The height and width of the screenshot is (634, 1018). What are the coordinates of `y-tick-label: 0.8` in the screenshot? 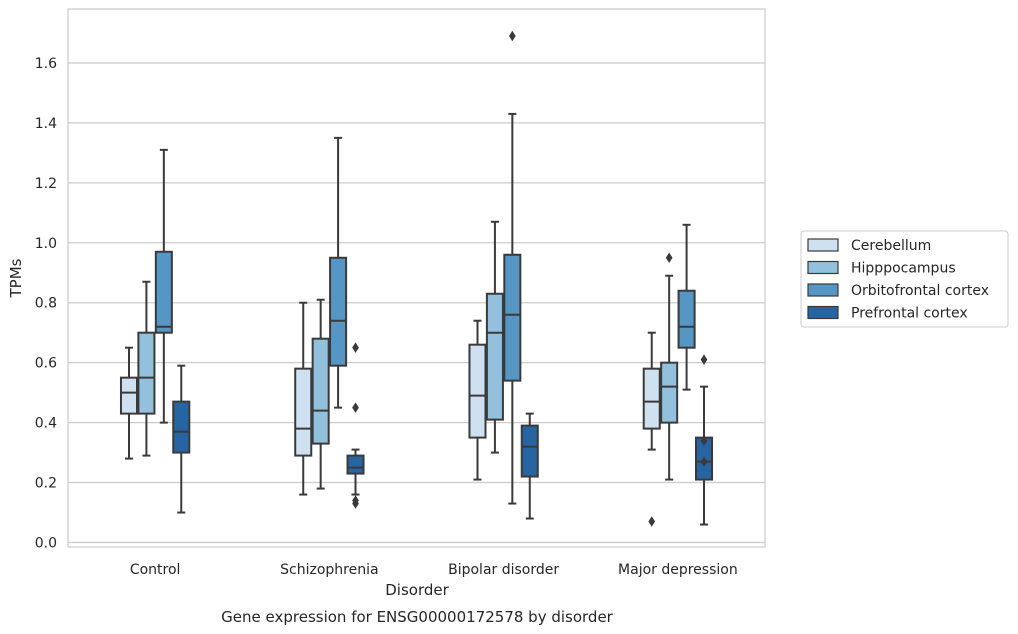 It's located at (46, 304).